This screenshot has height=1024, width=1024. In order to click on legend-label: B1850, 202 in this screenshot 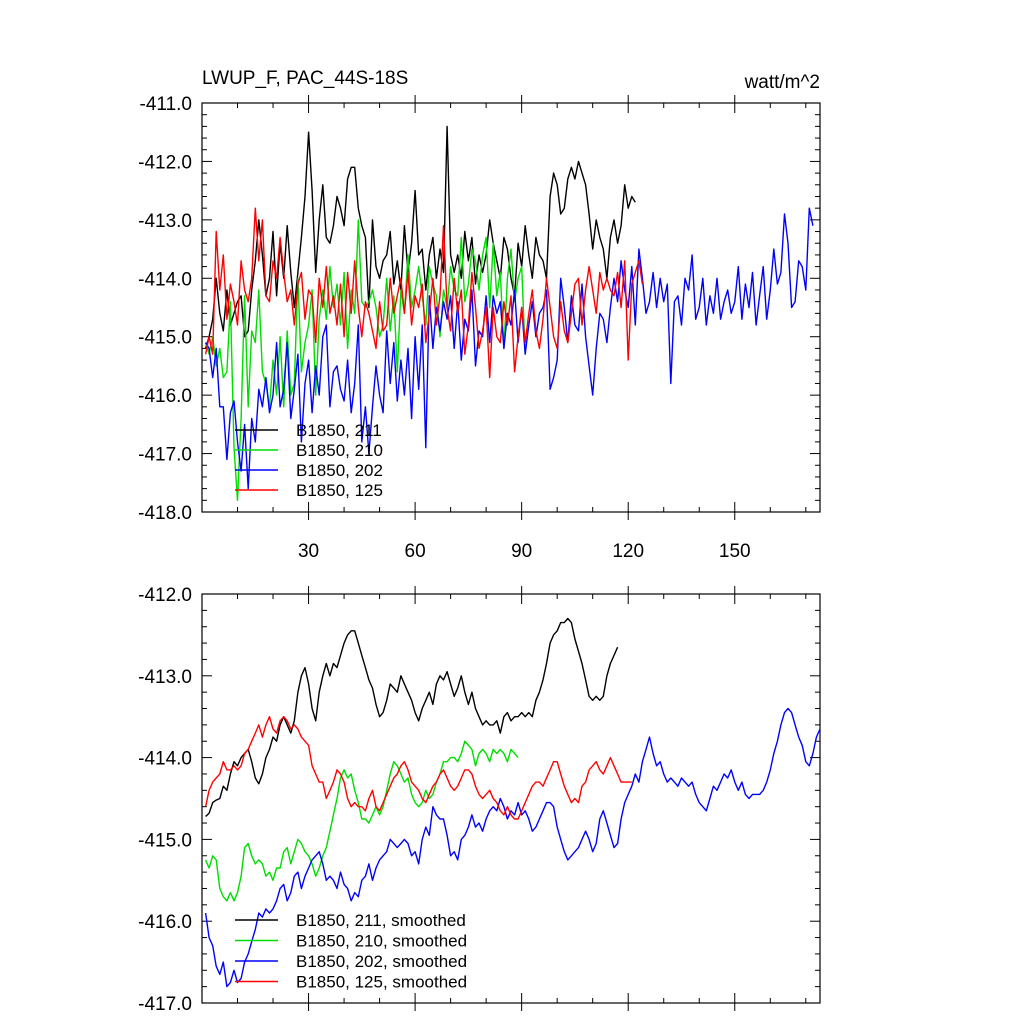, I will do `click(339, 470)`.